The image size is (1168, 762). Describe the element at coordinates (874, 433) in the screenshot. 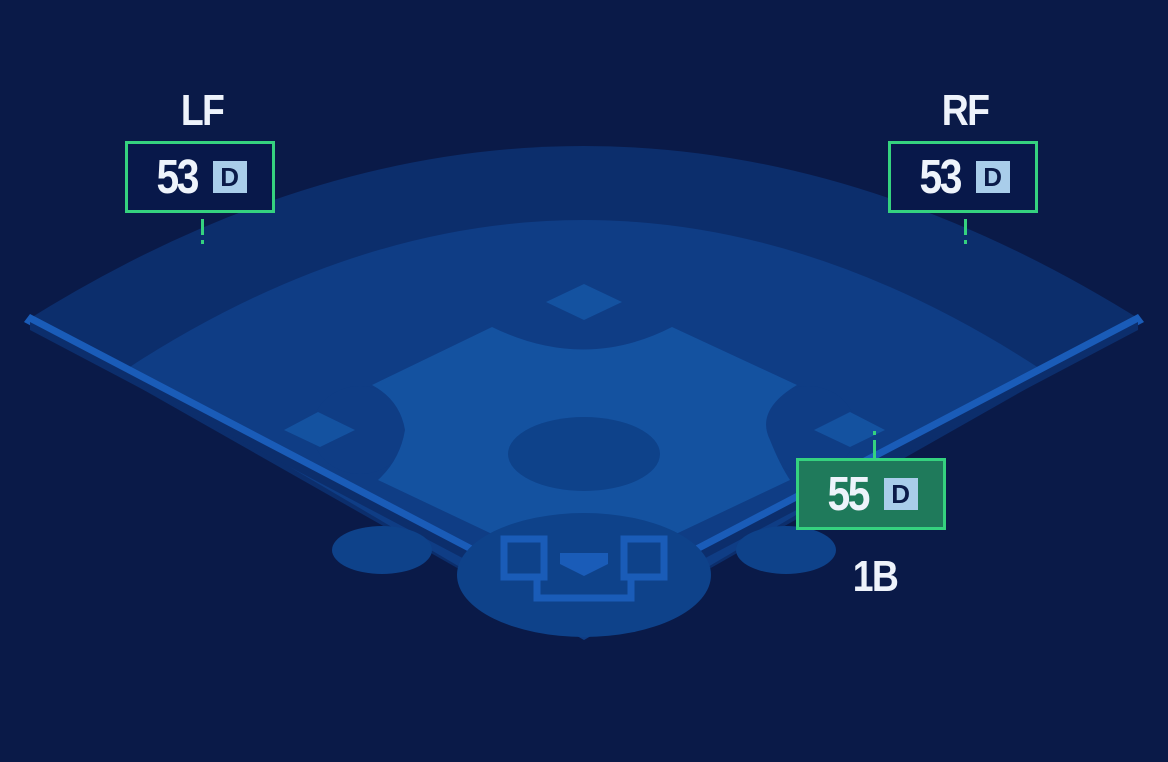

I see `connector-dot-1b` at that location.